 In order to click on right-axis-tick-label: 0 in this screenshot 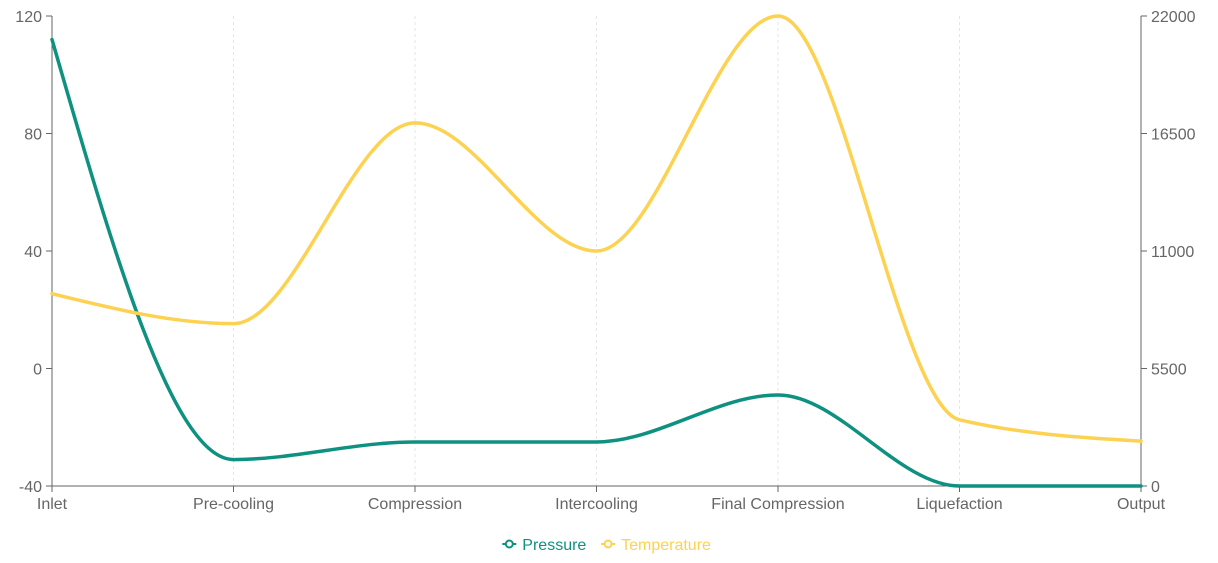, I will do `click(1155, 487)`.